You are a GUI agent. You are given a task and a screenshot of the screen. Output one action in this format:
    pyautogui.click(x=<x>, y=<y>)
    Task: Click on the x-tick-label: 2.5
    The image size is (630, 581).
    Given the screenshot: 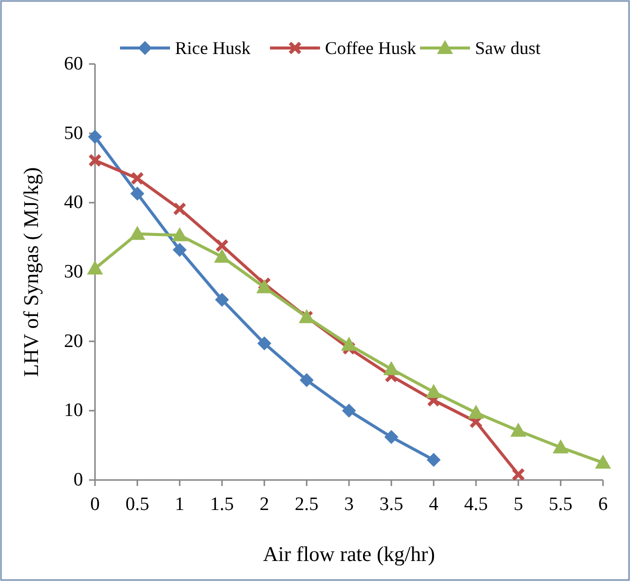 What is the action you would take?
    pyautogui.click(x=306, y=504)
    